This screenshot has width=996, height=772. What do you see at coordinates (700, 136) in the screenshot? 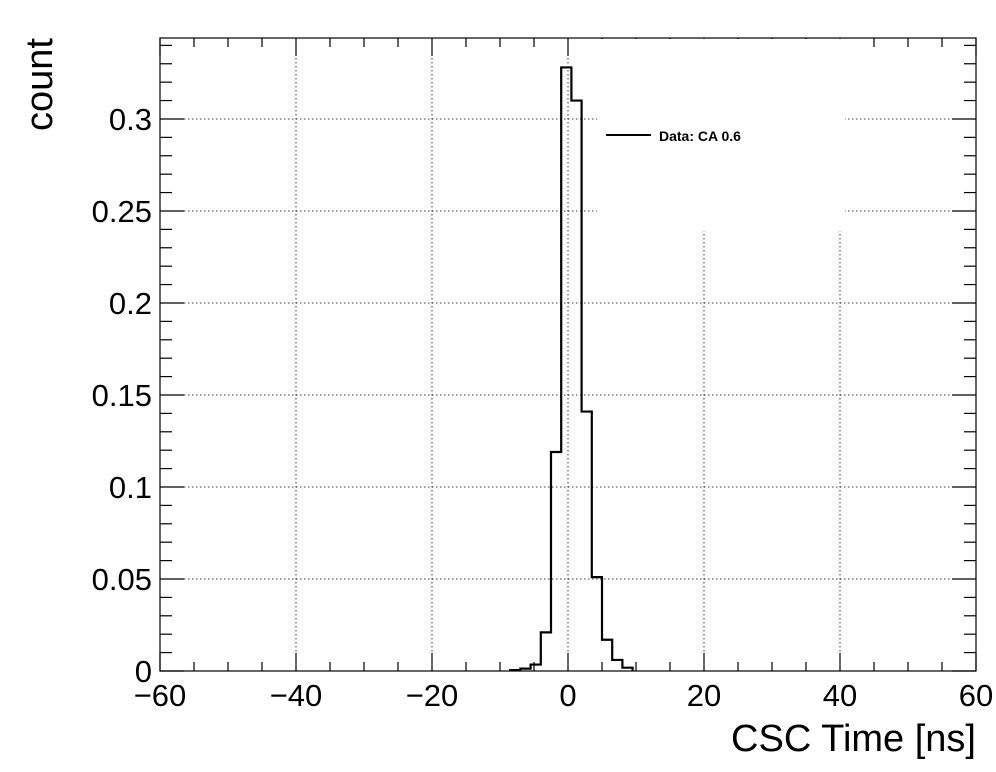
I see `legend-entry-label: Data: CA 0.6` at bounding box center [700, 136].